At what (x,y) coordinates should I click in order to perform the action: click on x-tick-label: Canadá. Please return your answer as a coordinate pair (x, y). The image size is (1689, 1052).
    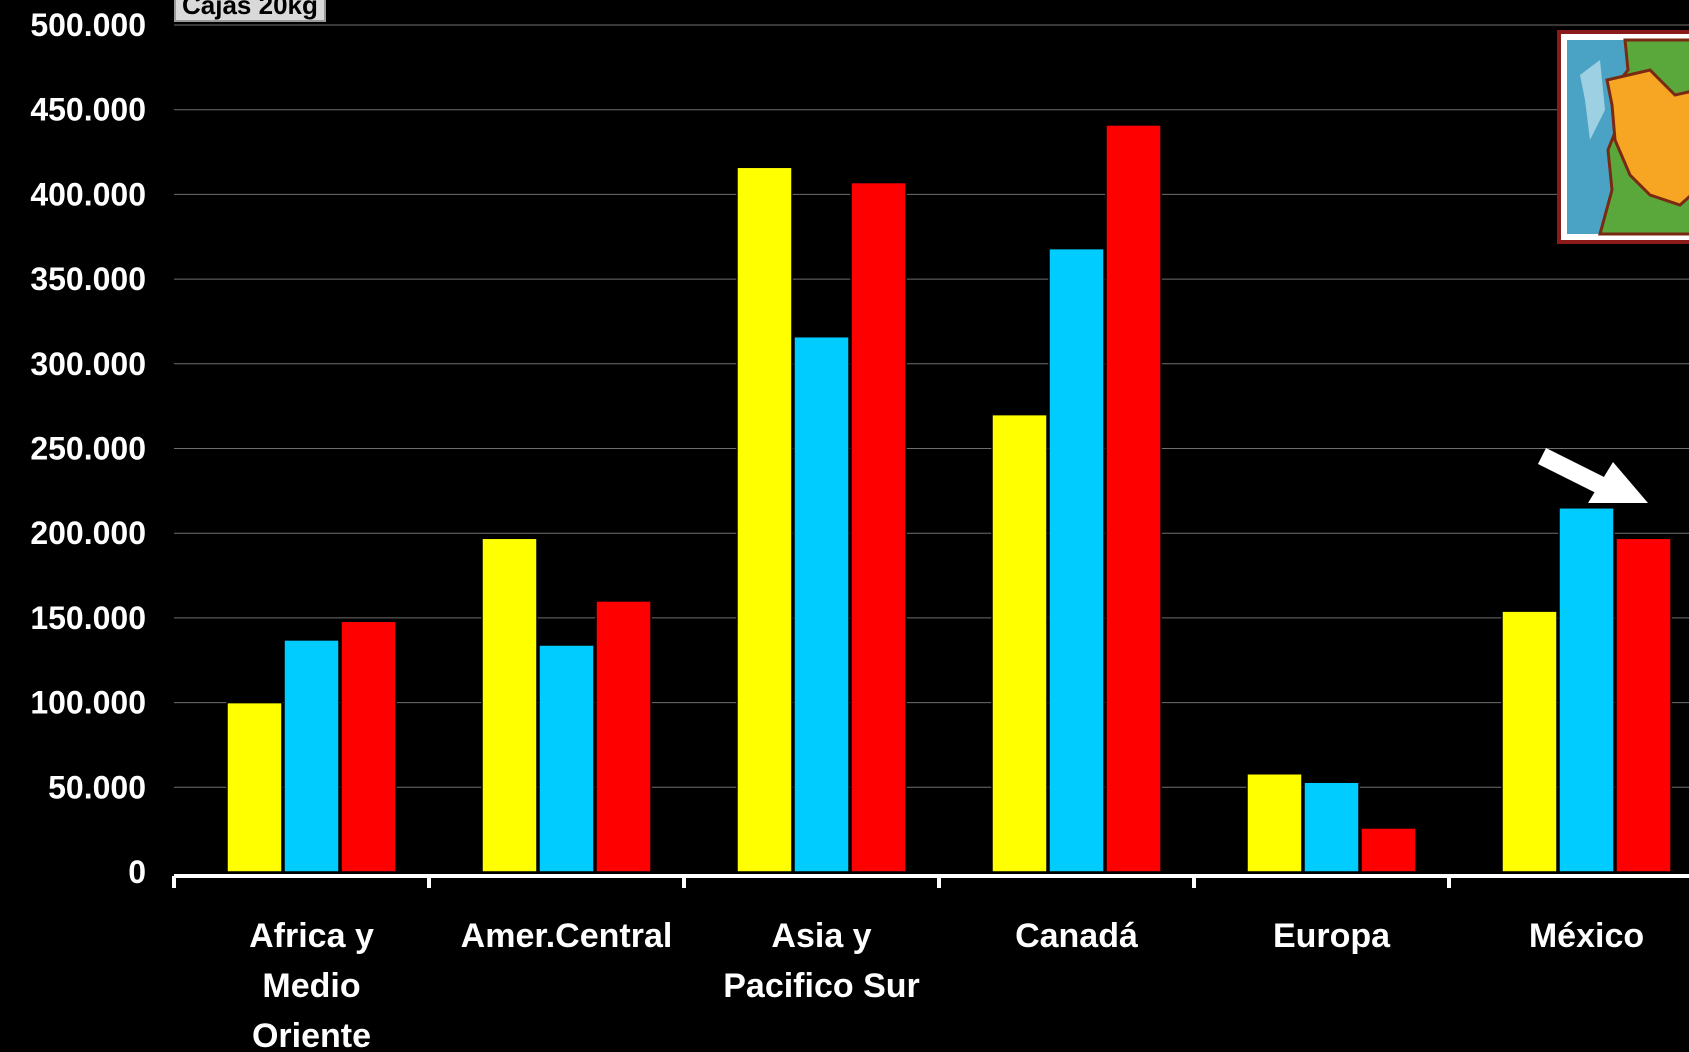
    Looking at the image, I should click on (1076, 936).